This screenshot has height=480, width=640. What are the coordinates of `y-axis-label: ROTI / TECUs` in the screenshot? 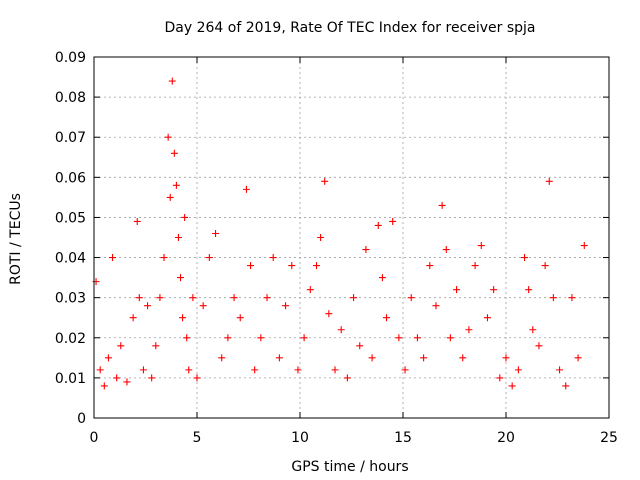 It's located at (16, 239).